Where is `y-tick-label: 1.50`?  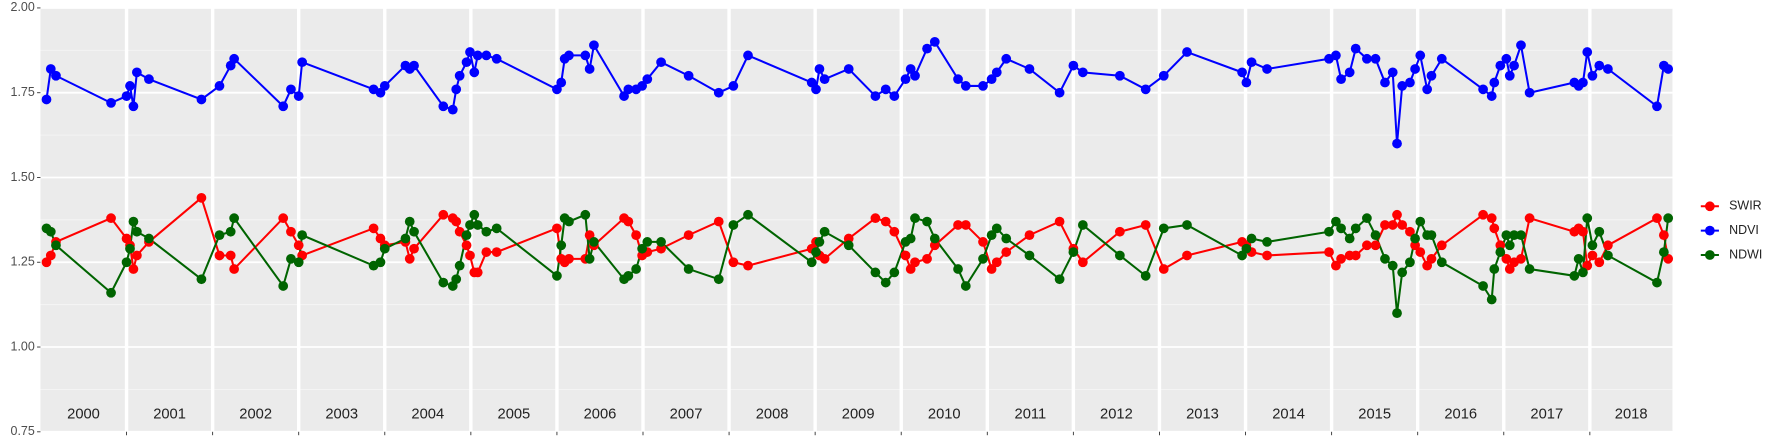 y-tick-label: 1.50 is located at coordinates (23, 177).